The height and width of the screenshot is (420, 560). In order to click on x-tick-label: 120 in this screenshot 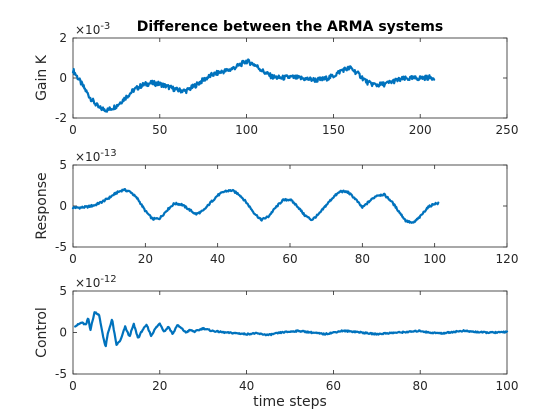, I will do `click(507, 259)`.